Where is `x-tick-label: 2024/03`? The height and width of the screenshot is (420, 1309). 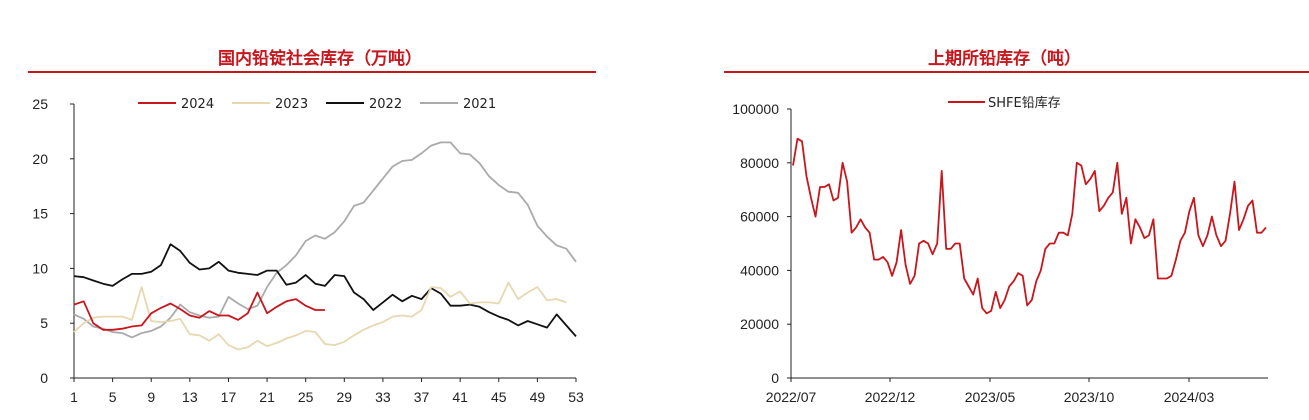
x-tick-label: 2024/03 is located at coordinates (1189, 397).